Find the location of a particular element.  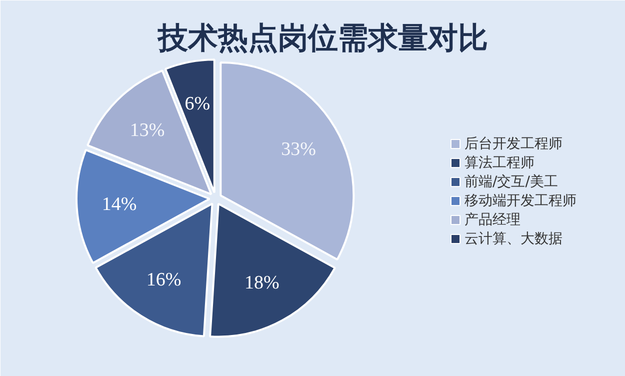

legend-label: 前端/交互/美工 is located at coordinates (511, 182).